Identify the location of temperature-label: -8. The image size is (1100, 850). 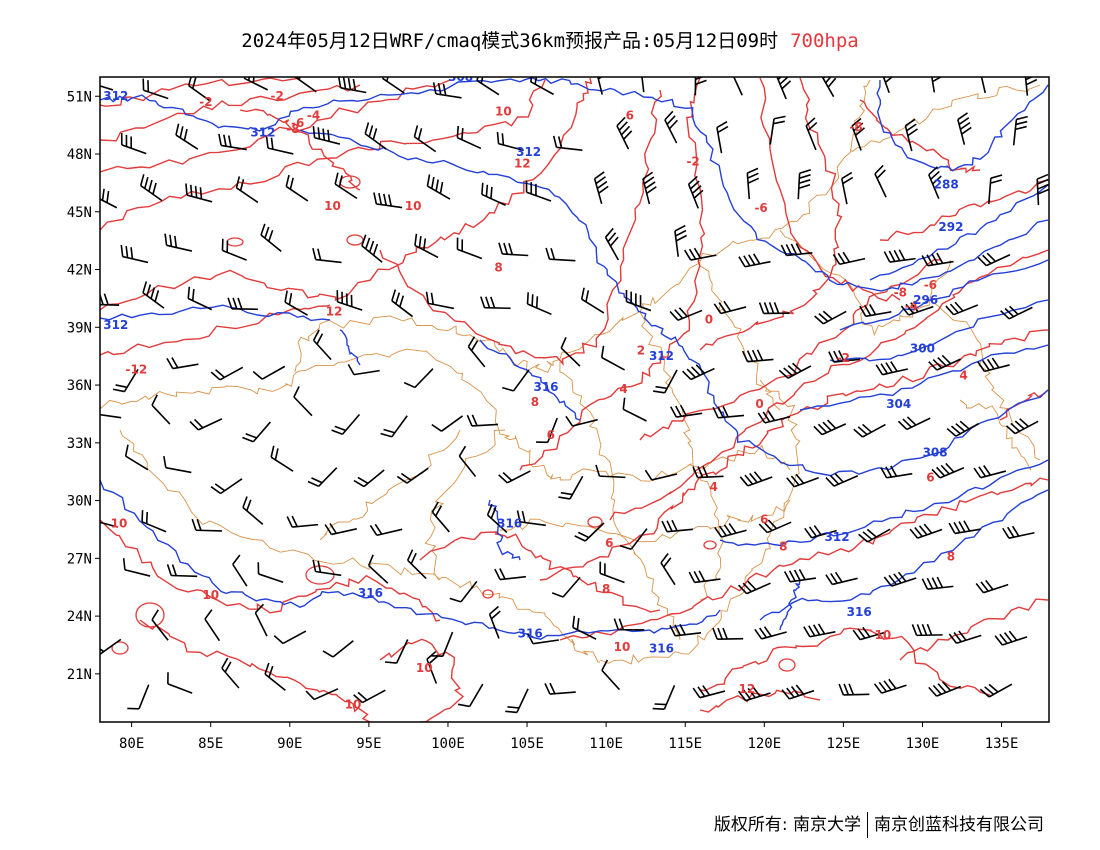
(900, 292).